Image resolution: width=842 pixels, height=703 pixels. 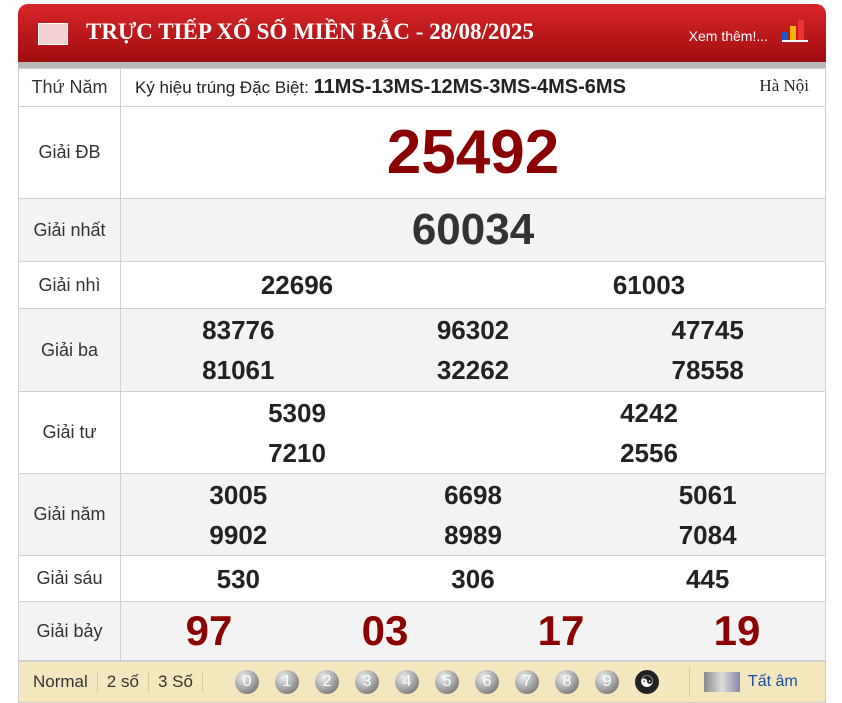 I want to click on prize-label: Giải sáu, so click(x=69, y=578).